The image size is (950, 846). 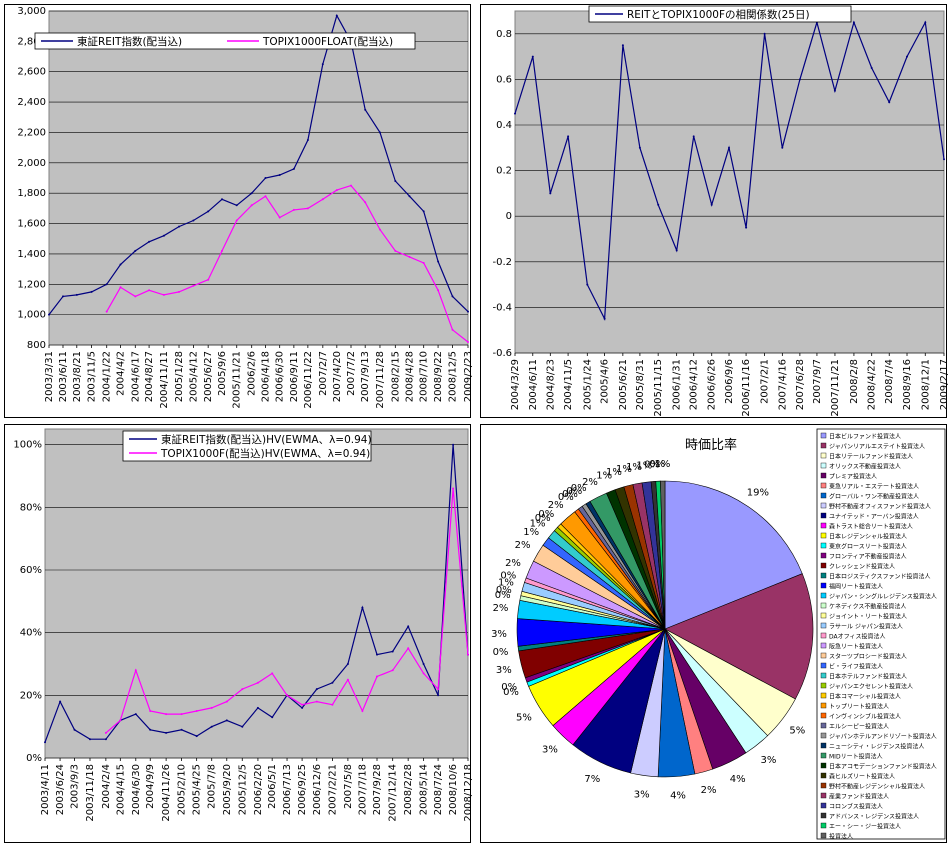 I want to click on x-tick-label: 2005/1/24, so click(x=587, y=384).